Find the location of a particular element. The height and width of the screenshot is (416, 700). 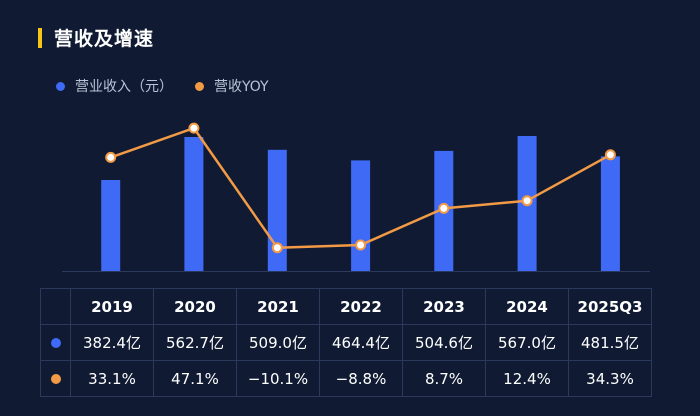

legend-item-yoy: 营收YOY is located at coordinates (232, 86).